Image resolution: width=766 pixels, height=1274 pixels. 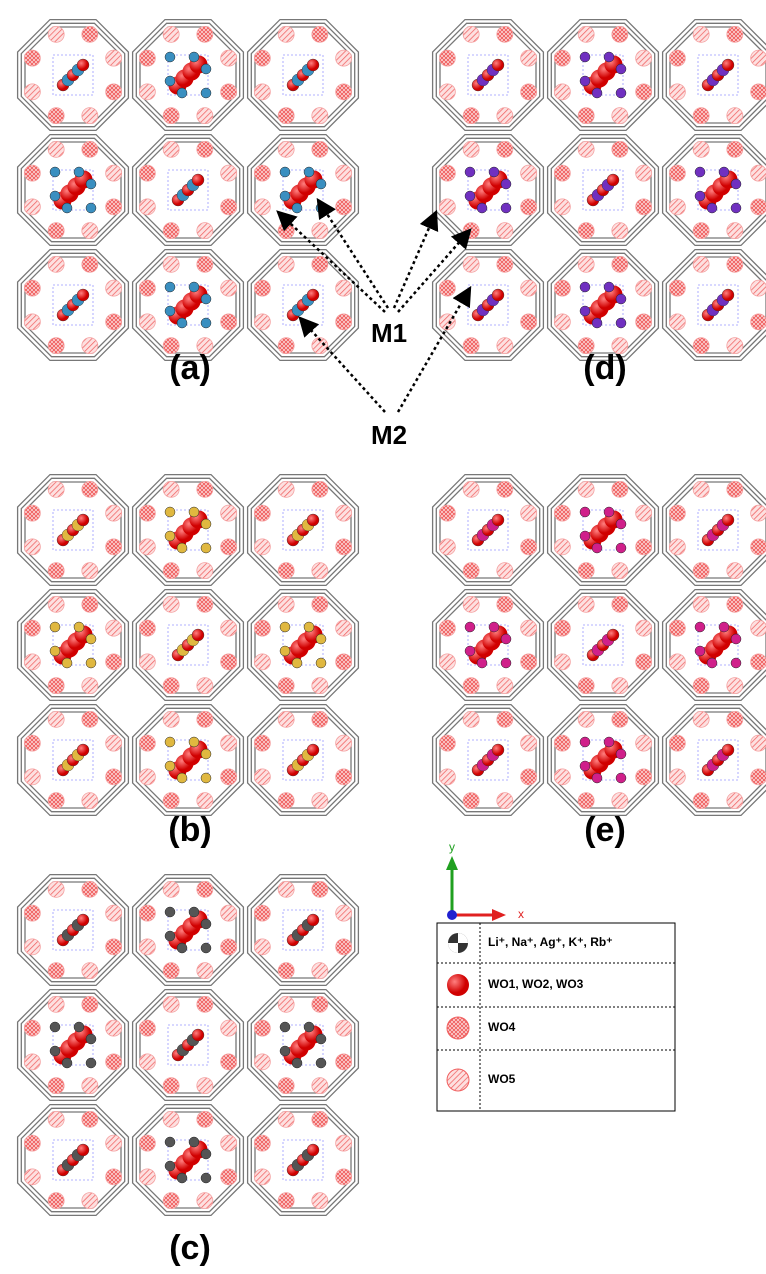 I want to click on axes-indicator: y x, so click(x=485, y=880).